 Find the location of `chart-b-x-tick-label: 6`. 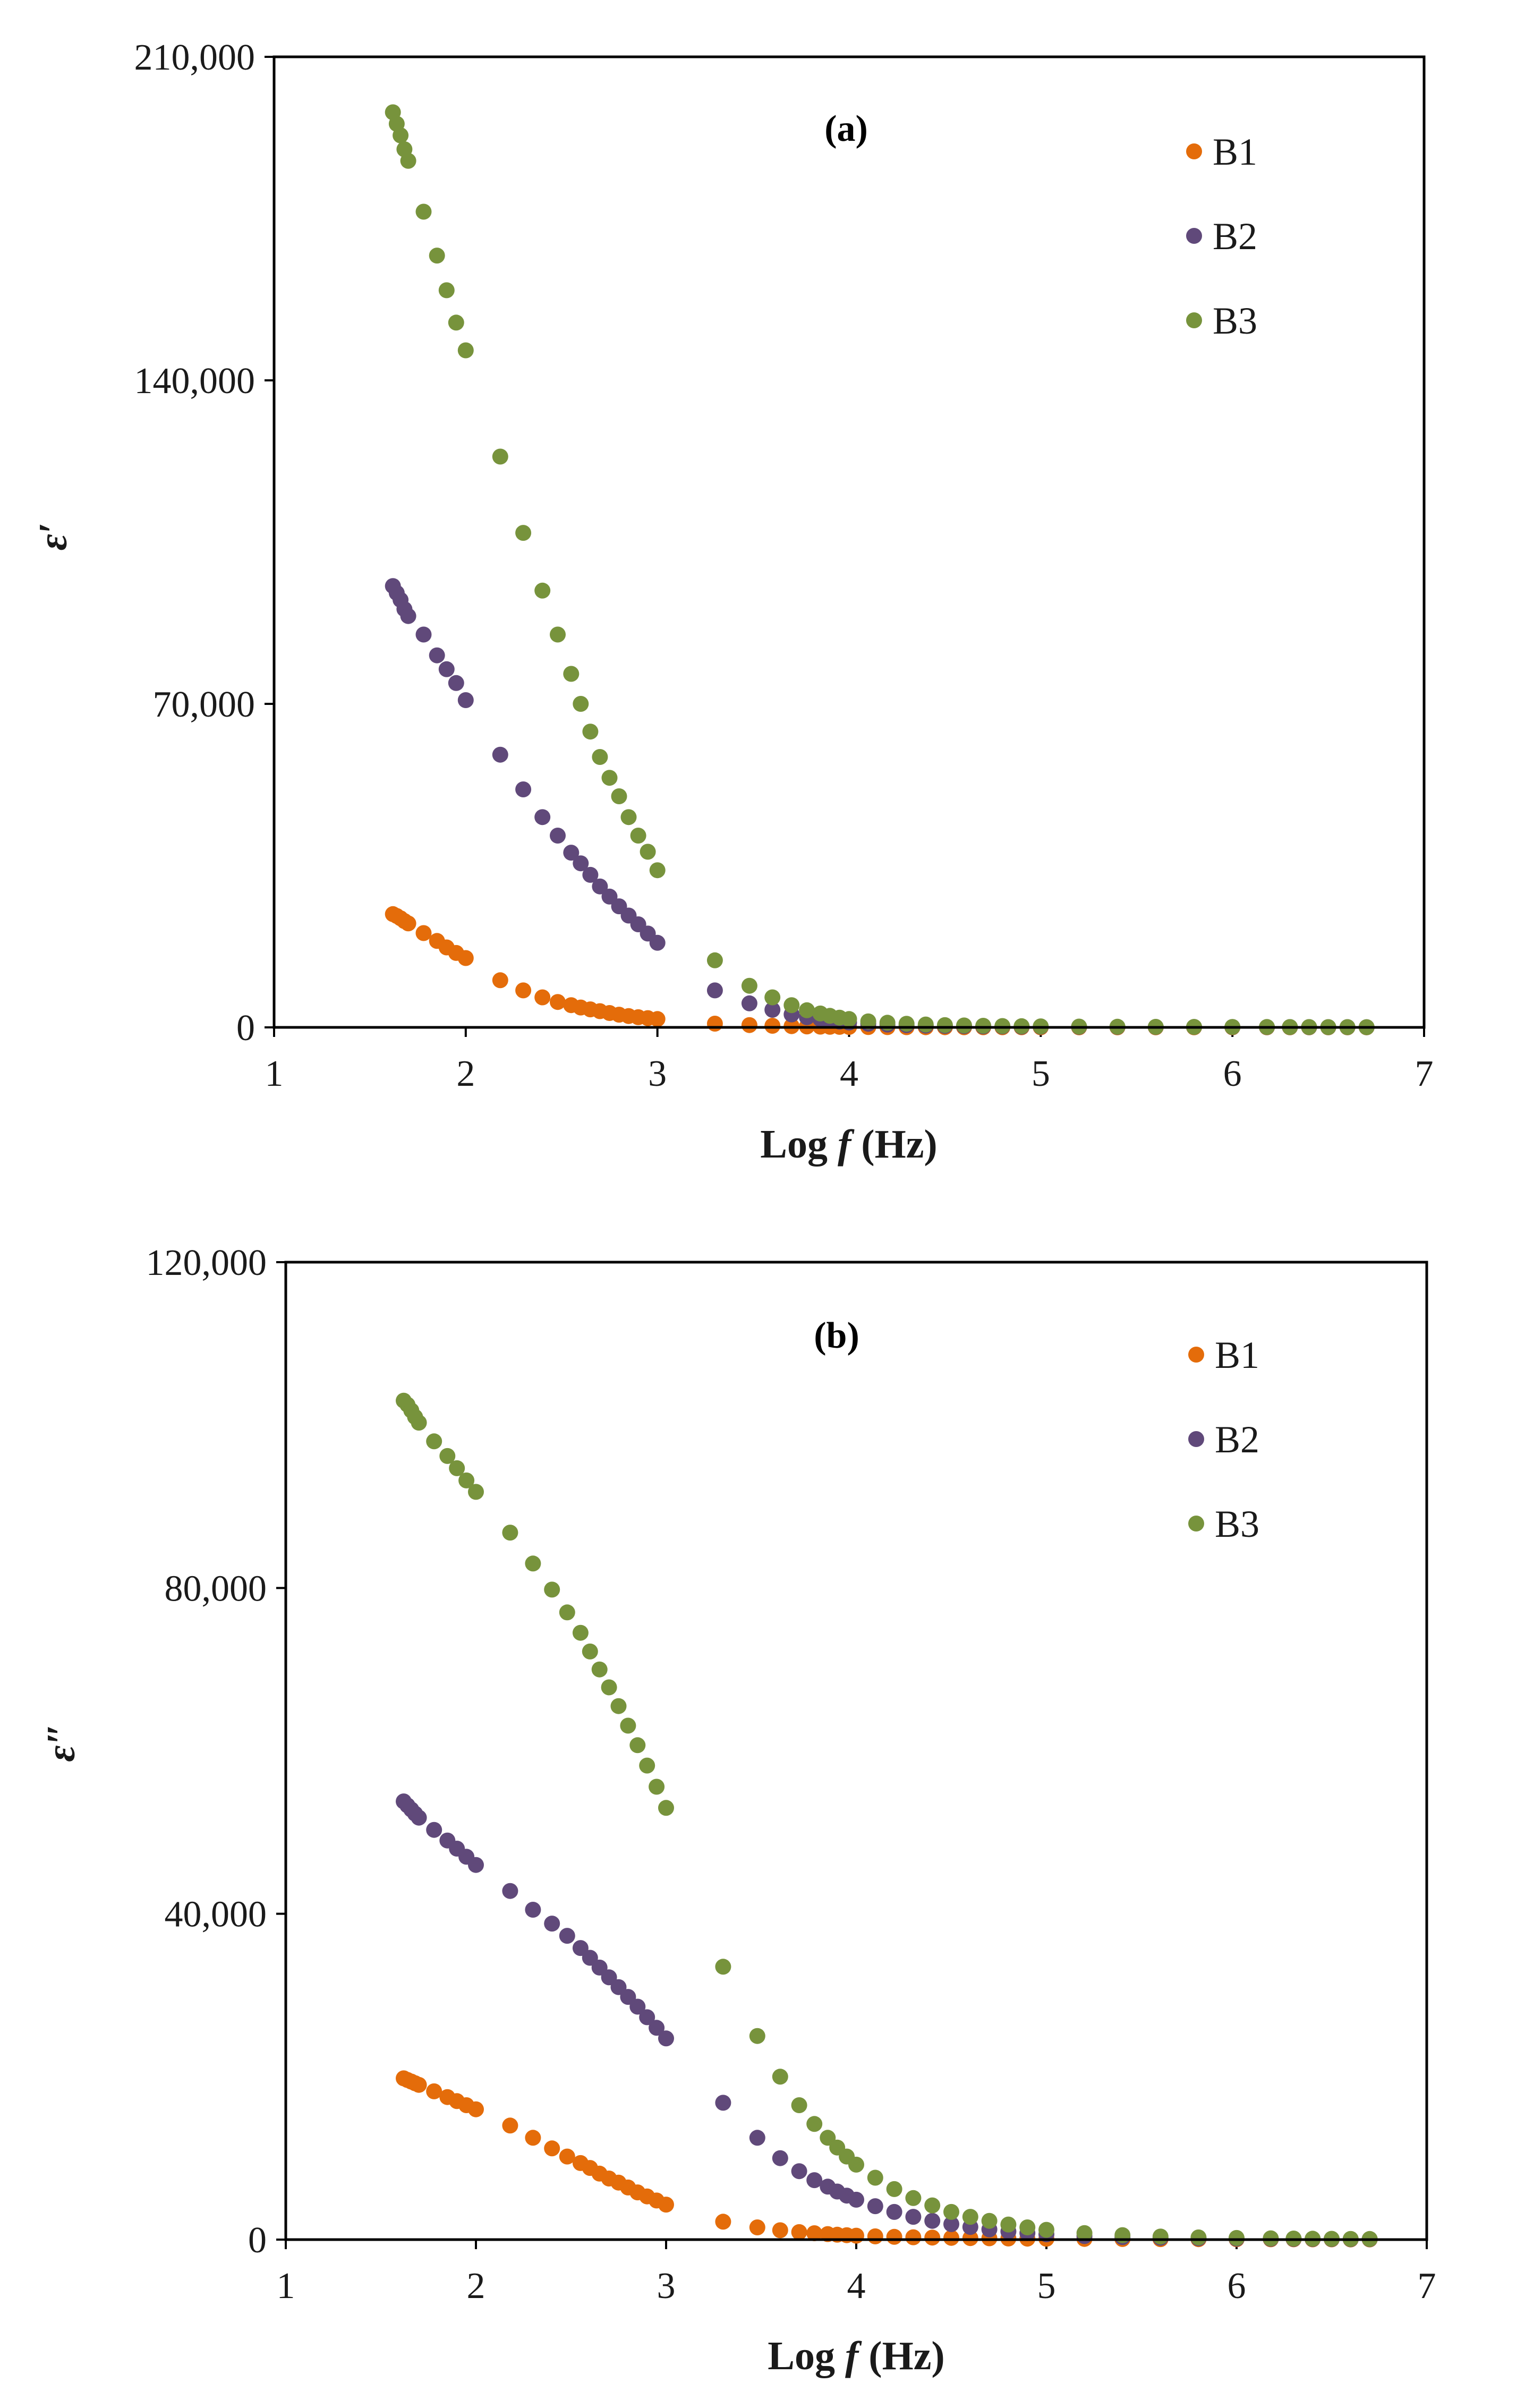

chart-b-x-tick-label: 6 is located at coordinates (1237, 2286).